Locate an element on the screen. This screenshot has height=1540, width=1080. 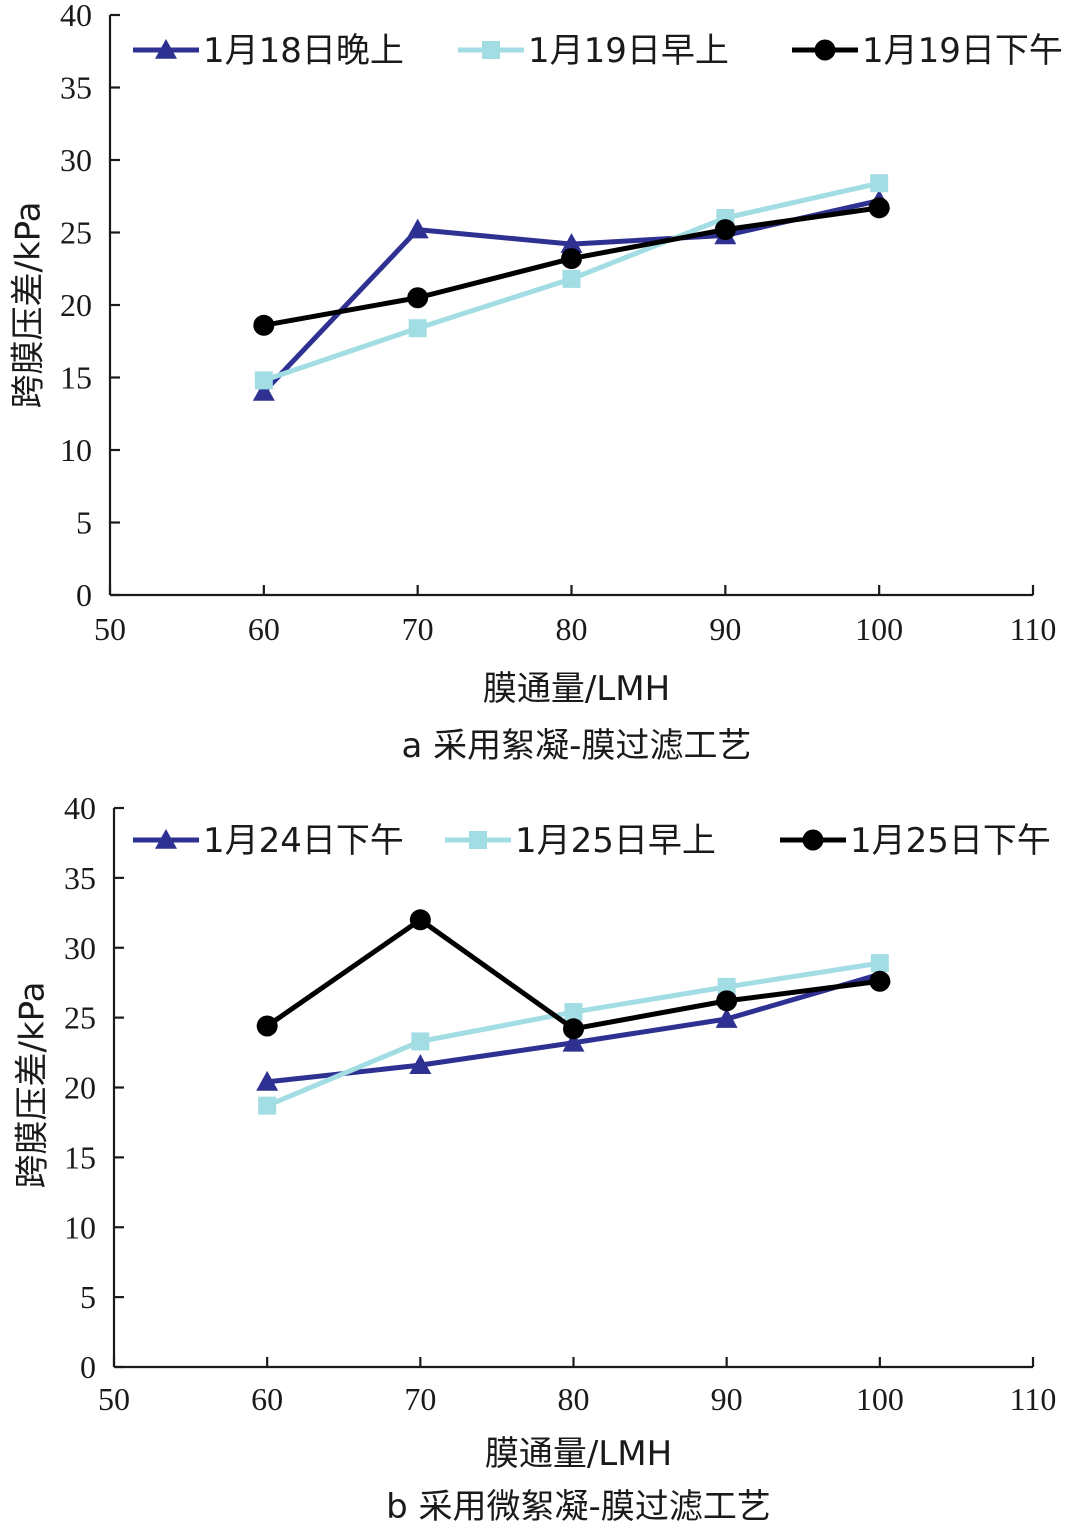
legend-label: 1月19日下午 is located at coordinates (962, 51).